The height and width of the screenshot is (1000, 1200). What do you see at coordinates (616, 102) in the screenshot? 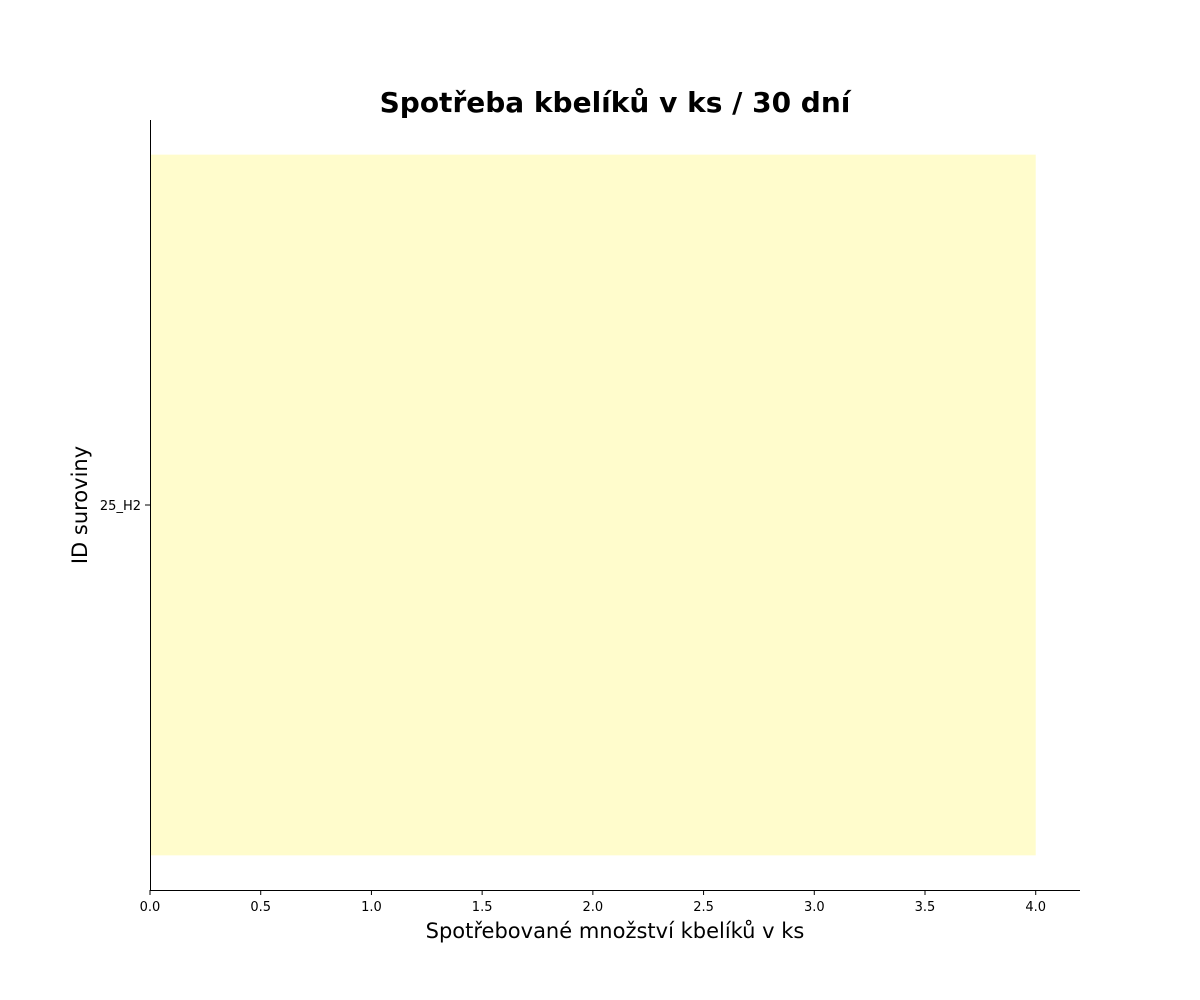
I see `chart-title: Spotřeba kbelíků v ks / 30 dní` at bounding box center [616, 102].